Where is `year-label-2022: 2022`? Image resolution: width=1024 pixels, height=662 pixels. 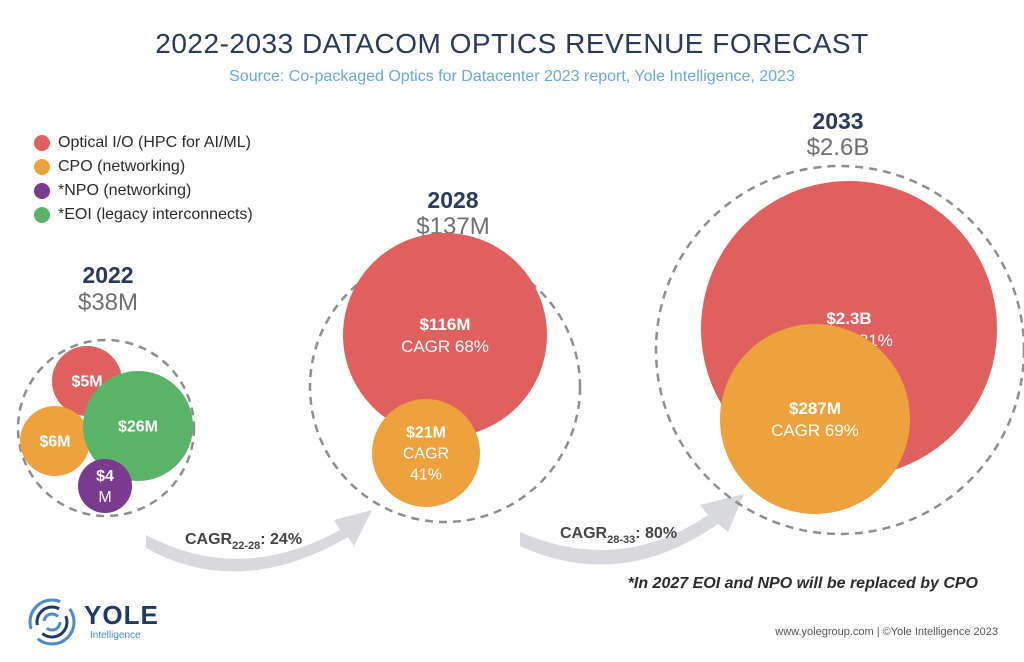 year-label-2022: 2022 is located at coordinates (108, 275).